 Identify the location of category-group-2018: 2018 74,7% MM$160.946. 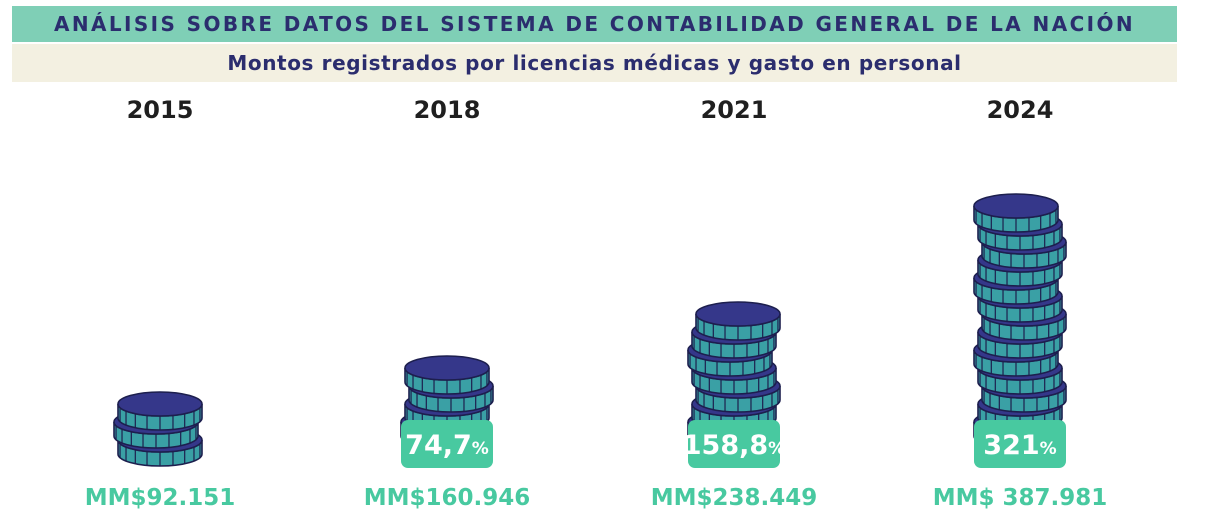
(447, 303).